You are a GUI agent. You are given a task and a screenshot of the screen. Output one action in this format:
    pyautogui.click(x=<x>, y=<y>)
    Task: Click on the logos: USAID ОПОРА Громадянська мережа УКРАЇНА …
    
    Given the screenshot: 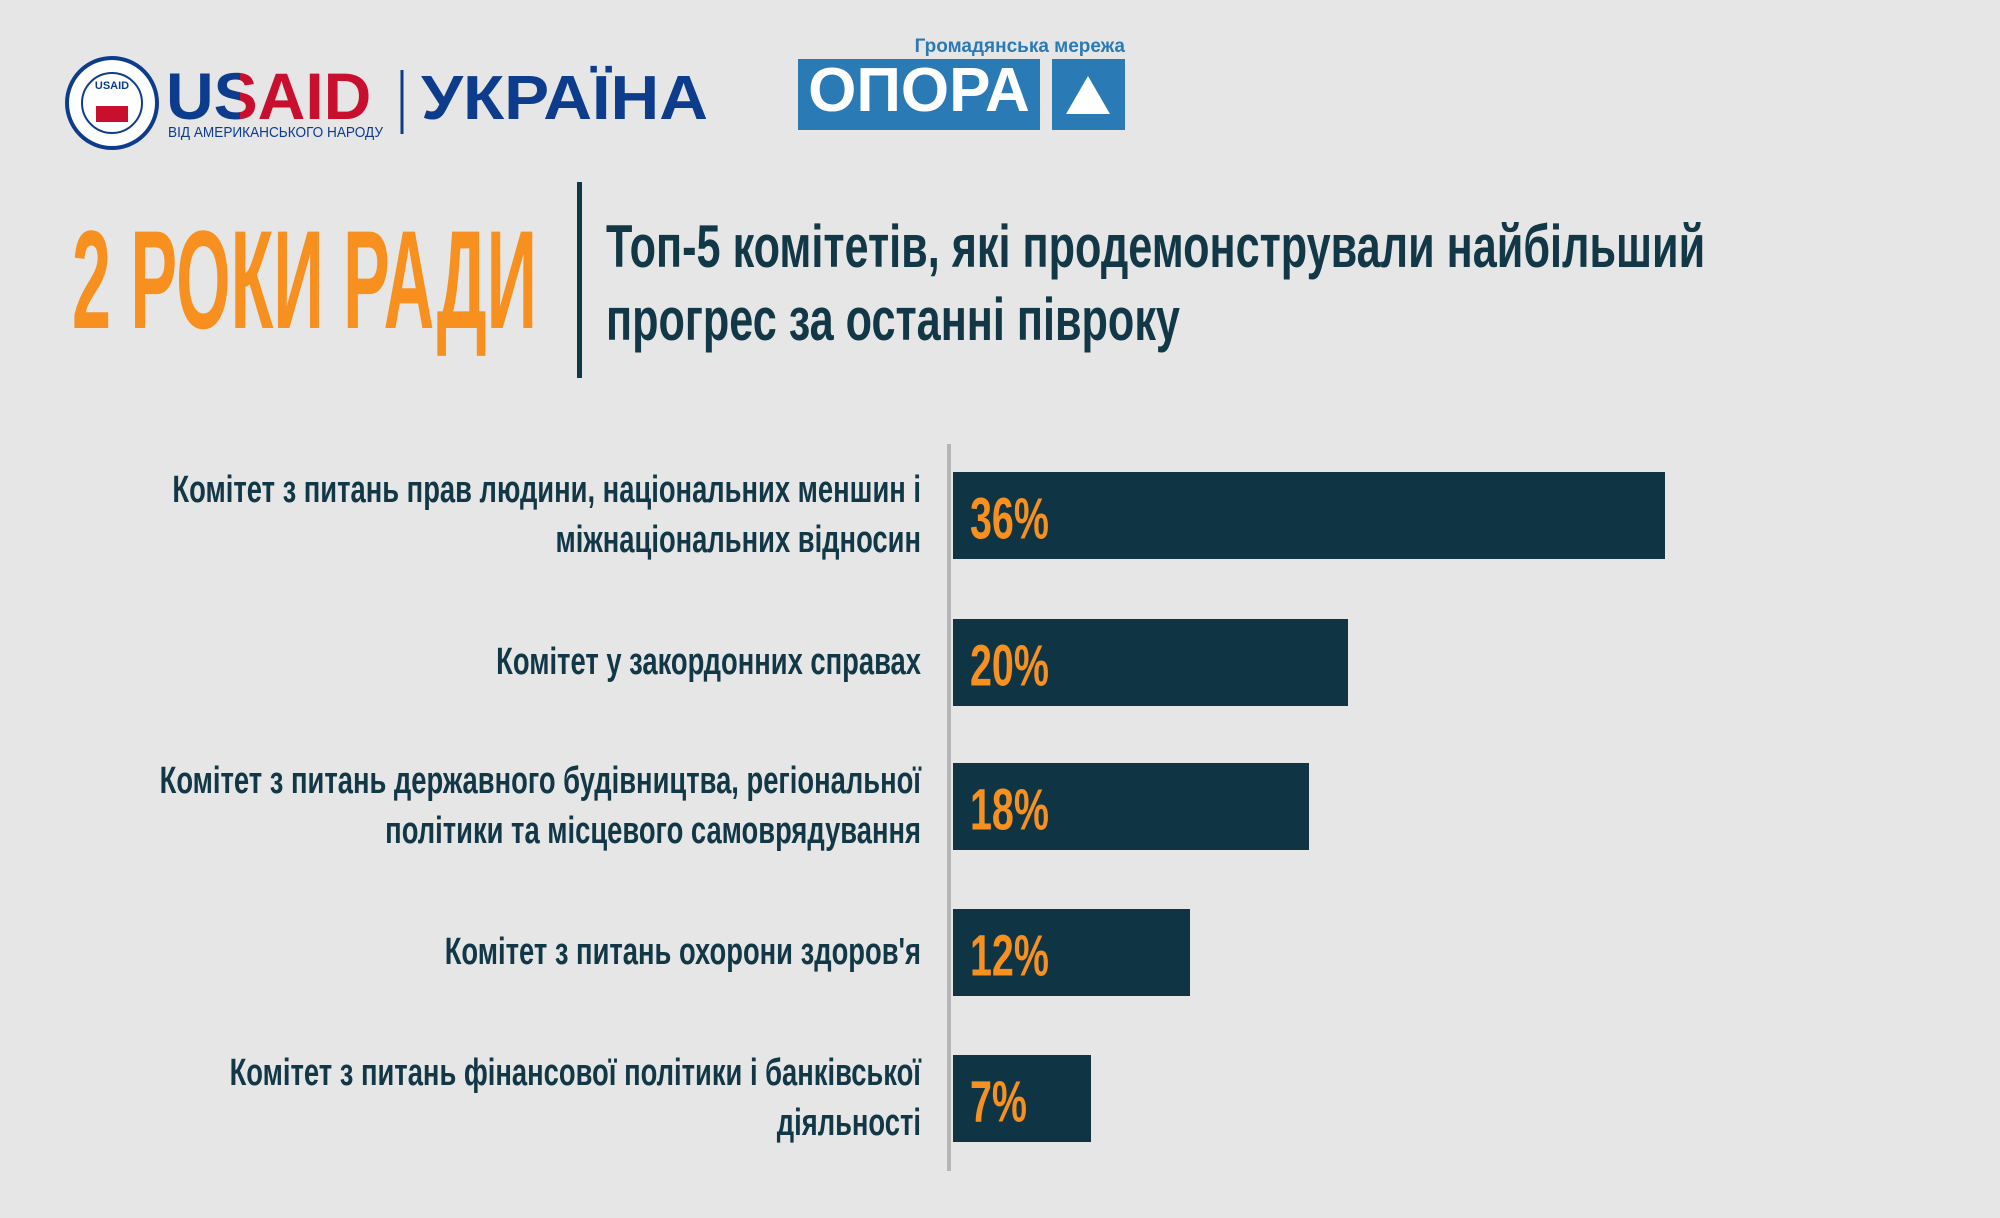 What is the action you would take?
    pyautogui.click(x=595, y=93)
    